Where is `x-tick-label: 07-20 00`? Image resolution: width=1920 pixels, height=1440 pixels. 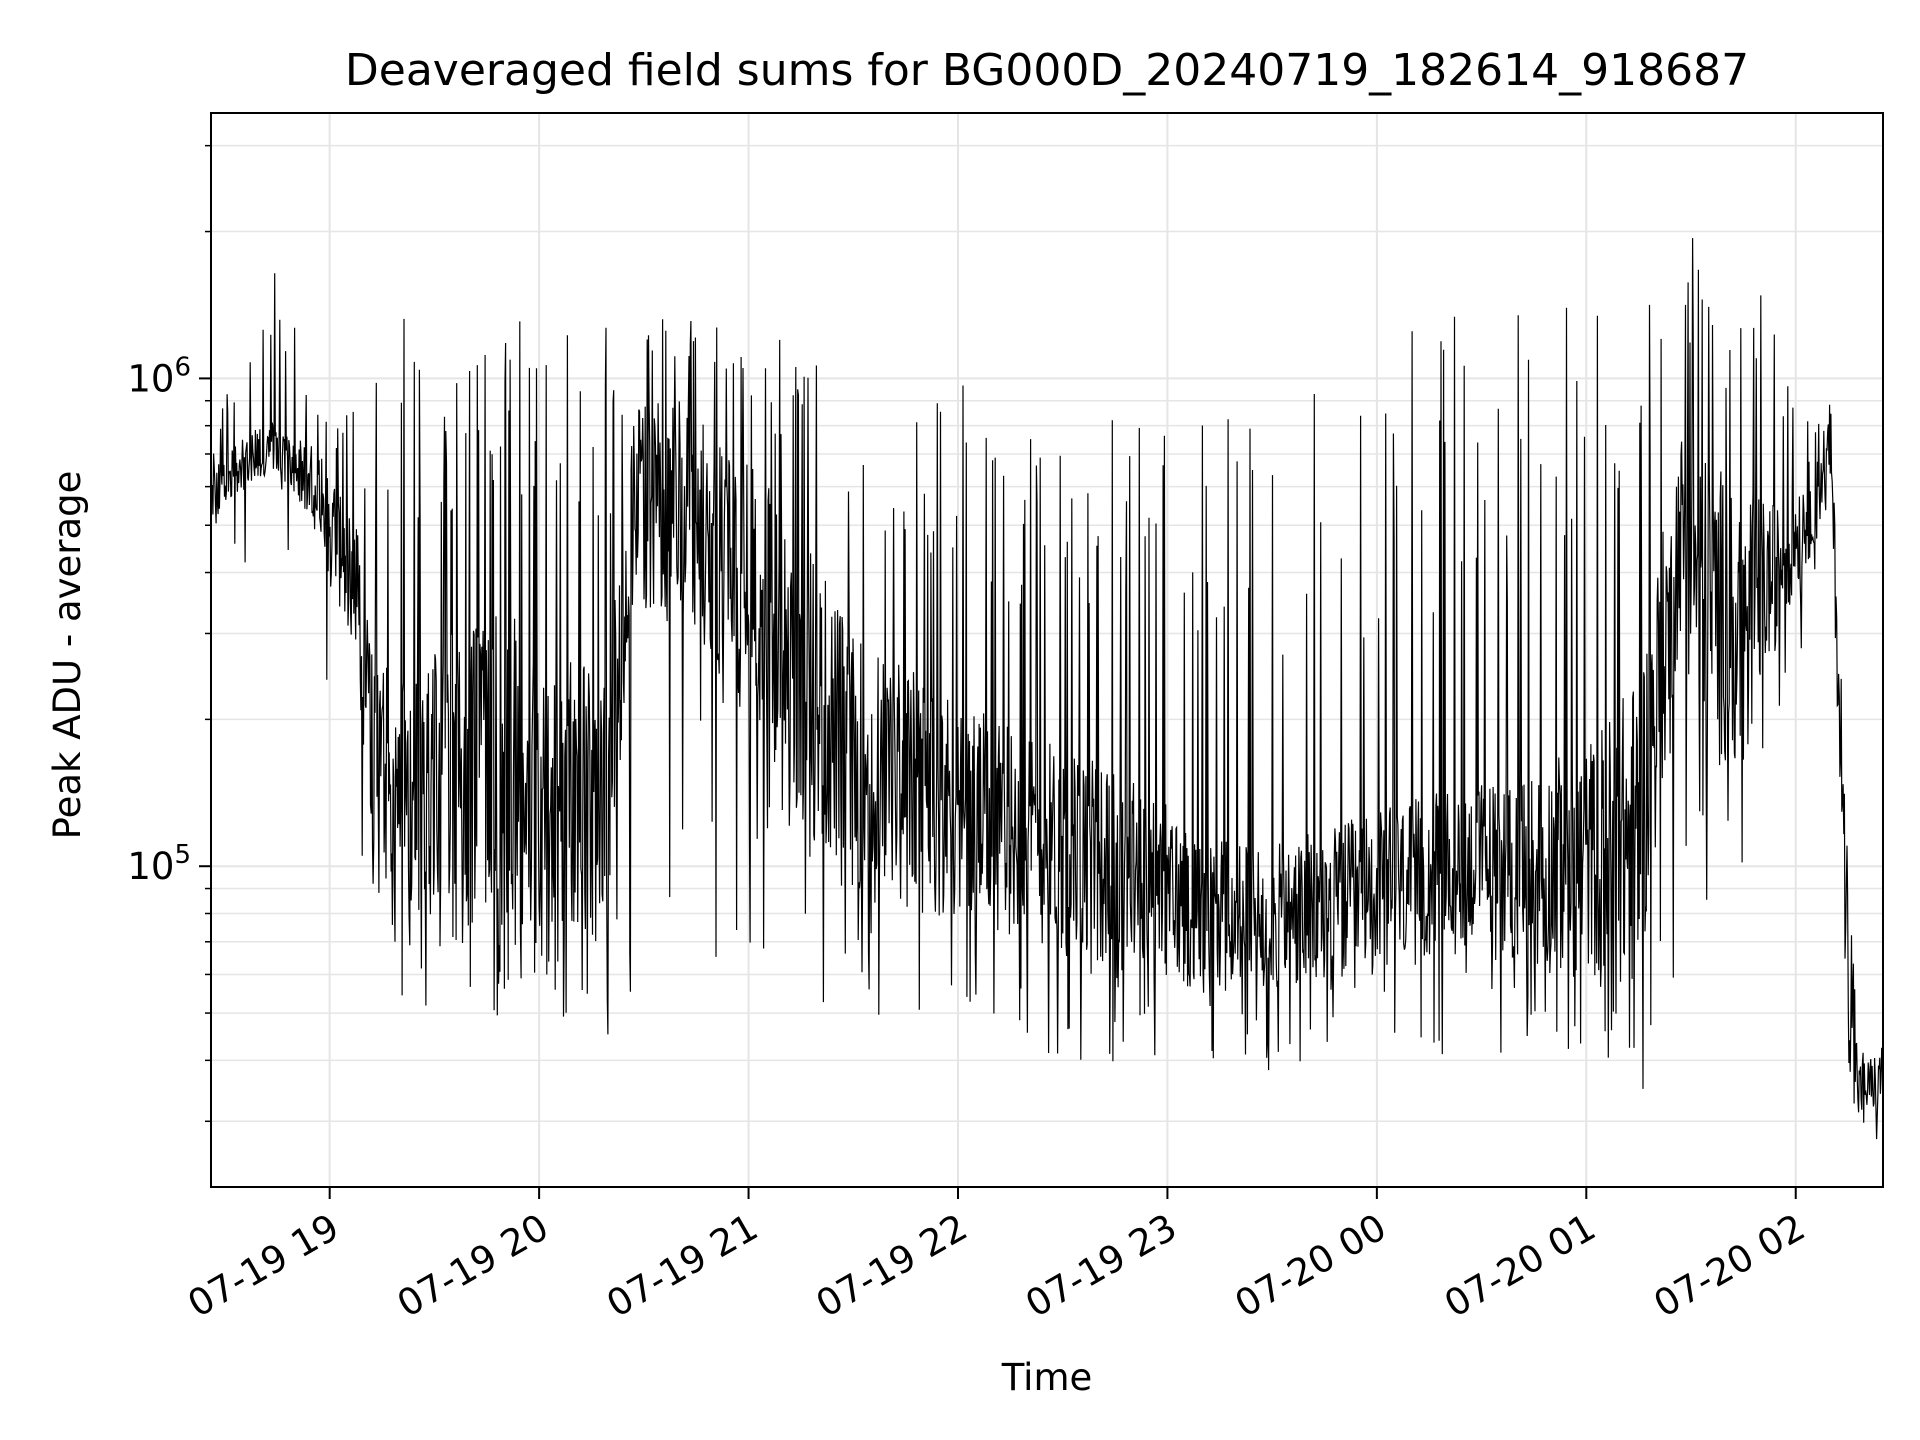
x-tick-label: 07-20 00 is located at coordinates (1311, 1266).